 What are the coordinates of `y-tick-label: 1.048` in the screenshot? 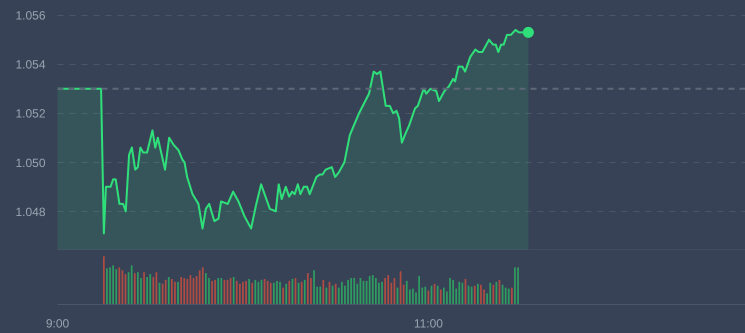 It's located at (30, 211).